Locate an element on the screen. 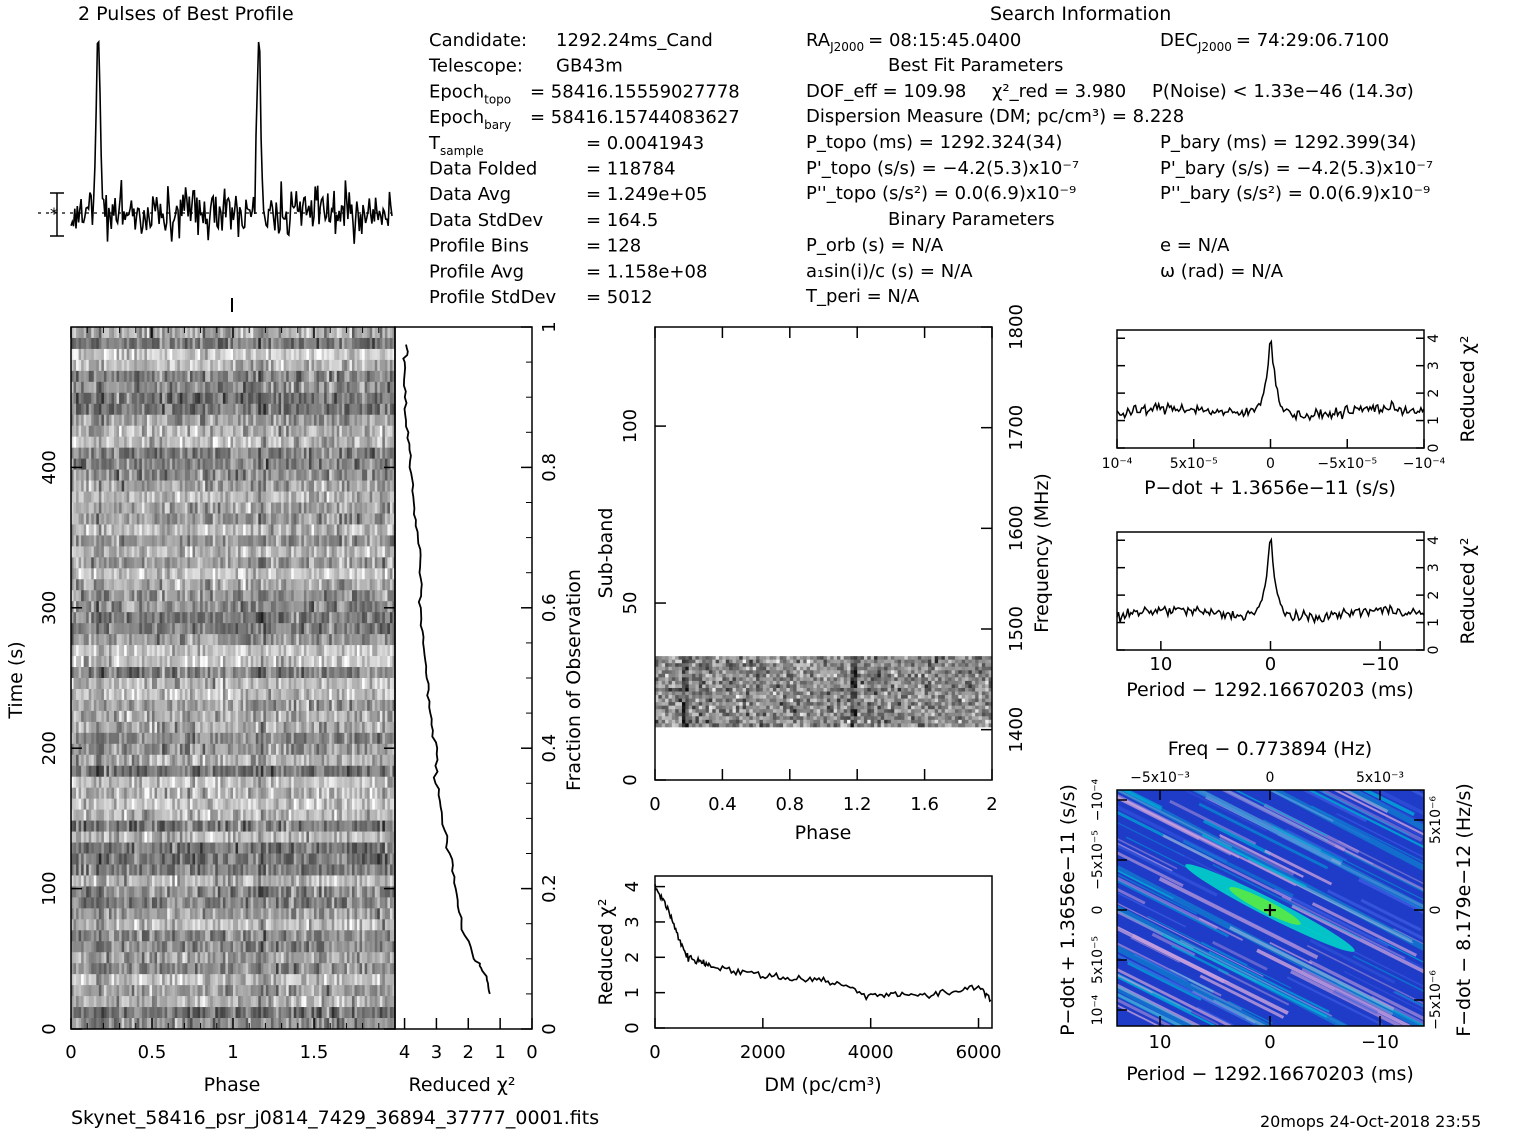 The width and height of the screenshot is (1517, 1133). chi2-time-ytick: 0.2 is located at coordinates (549, 888).